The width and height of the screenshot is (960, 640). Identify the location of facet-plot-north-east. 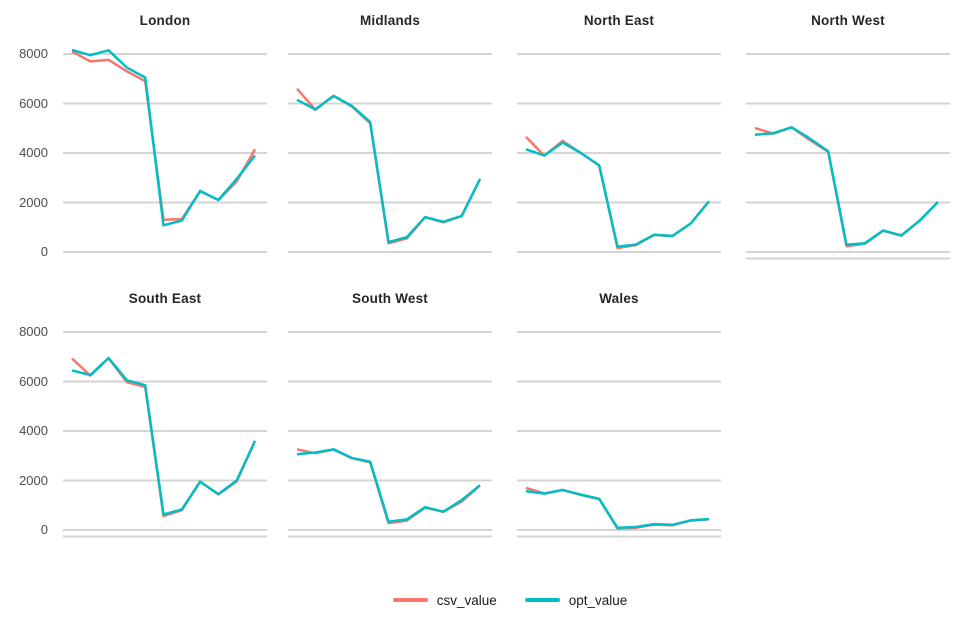
(619, 153).